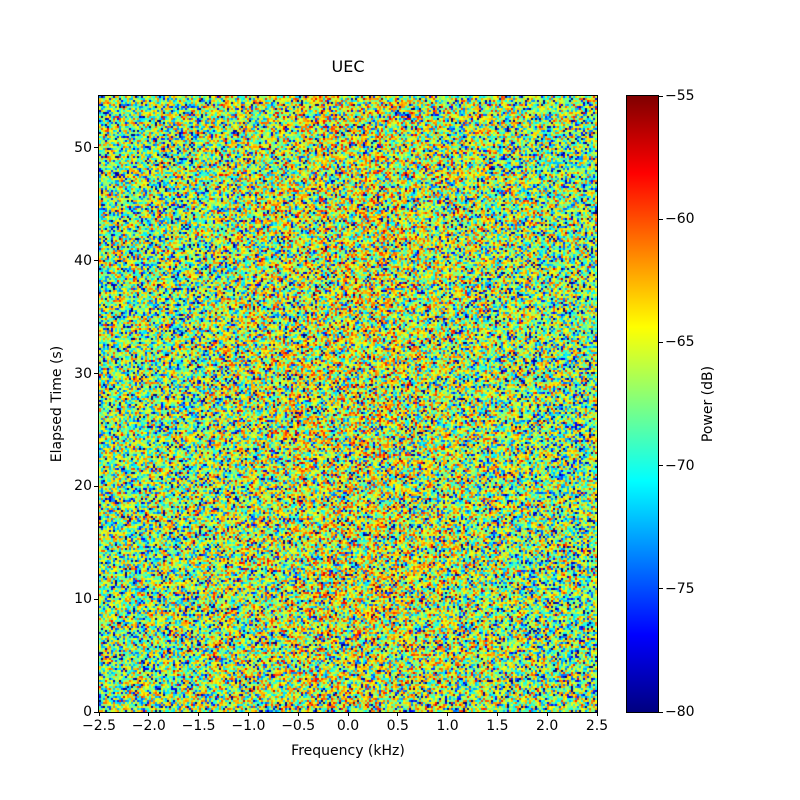 This screenshot has width=800, height=800. What do you see at coordinates (680, 219) in the screenshot?
I see `colorbar-tick-label: −60` at bounding box center [680, 219].